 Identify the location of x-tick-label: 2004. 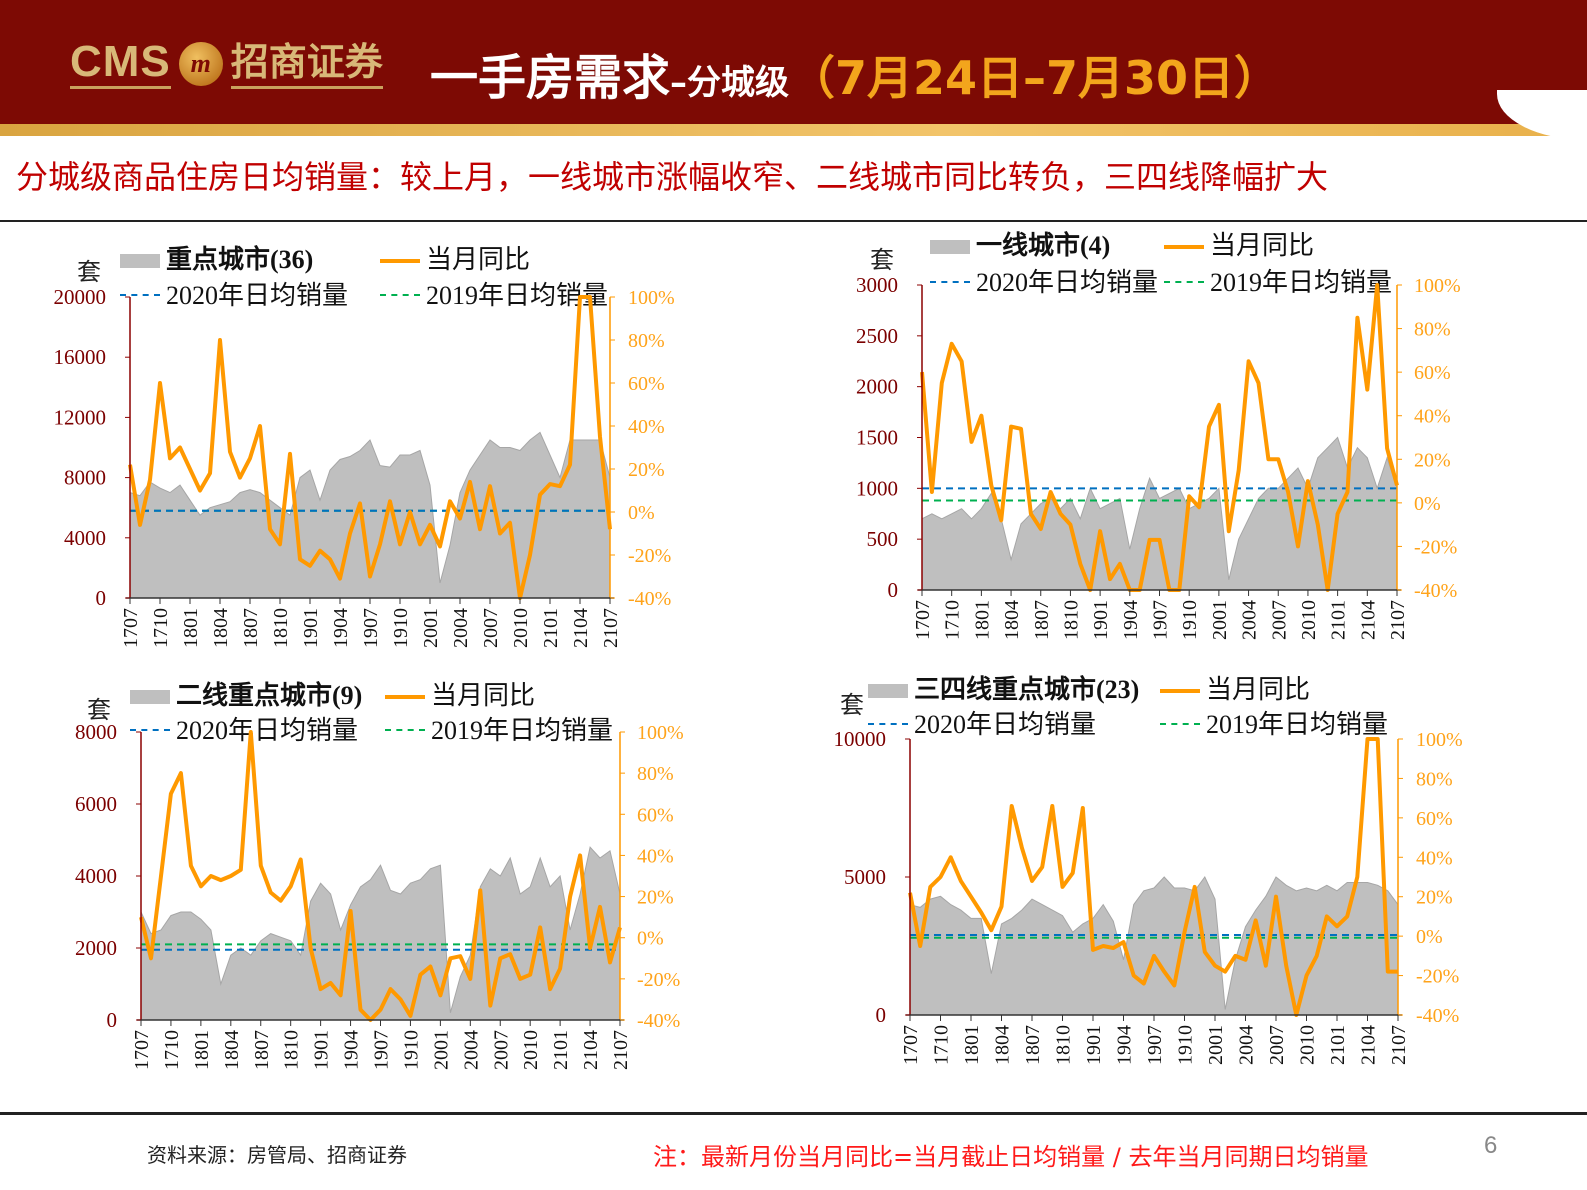
(1250, 620).